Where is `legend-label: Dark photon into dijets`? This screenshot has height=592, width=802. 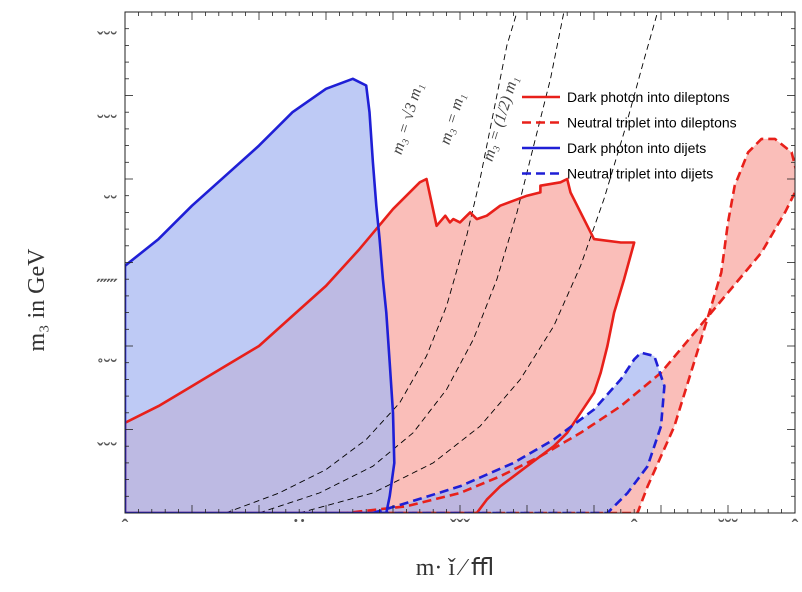
legend-label: Dark photon into dijets is located at coordinates (636, 148).